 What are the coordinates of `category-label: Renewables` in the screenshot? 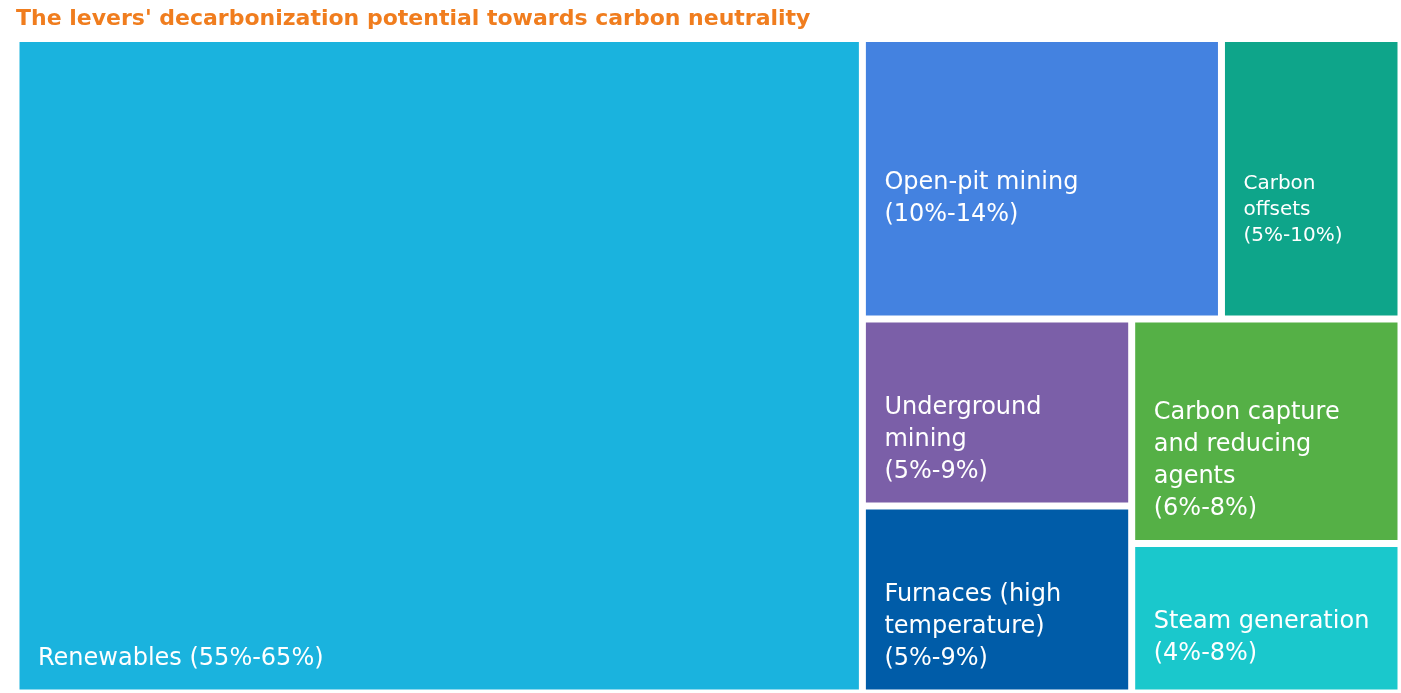 It's located at (114, 657).